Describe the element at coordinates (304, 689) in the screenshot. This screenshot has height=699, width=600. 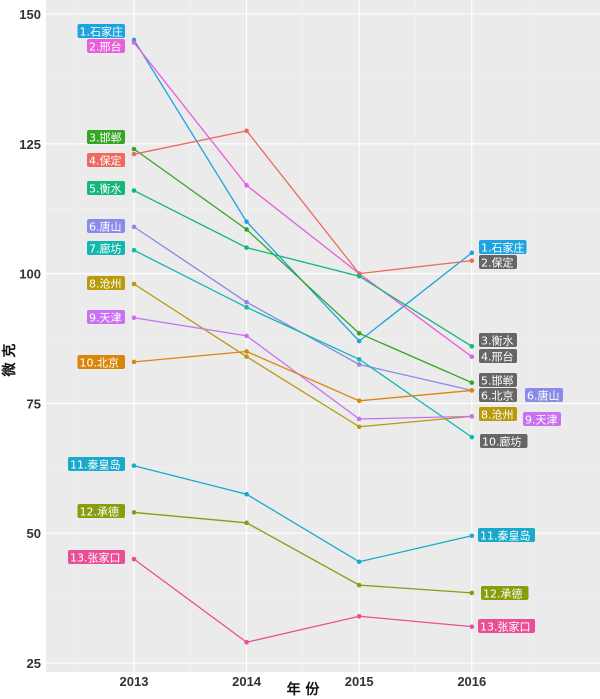
I see `x-axis-title: 年 份` at that location.